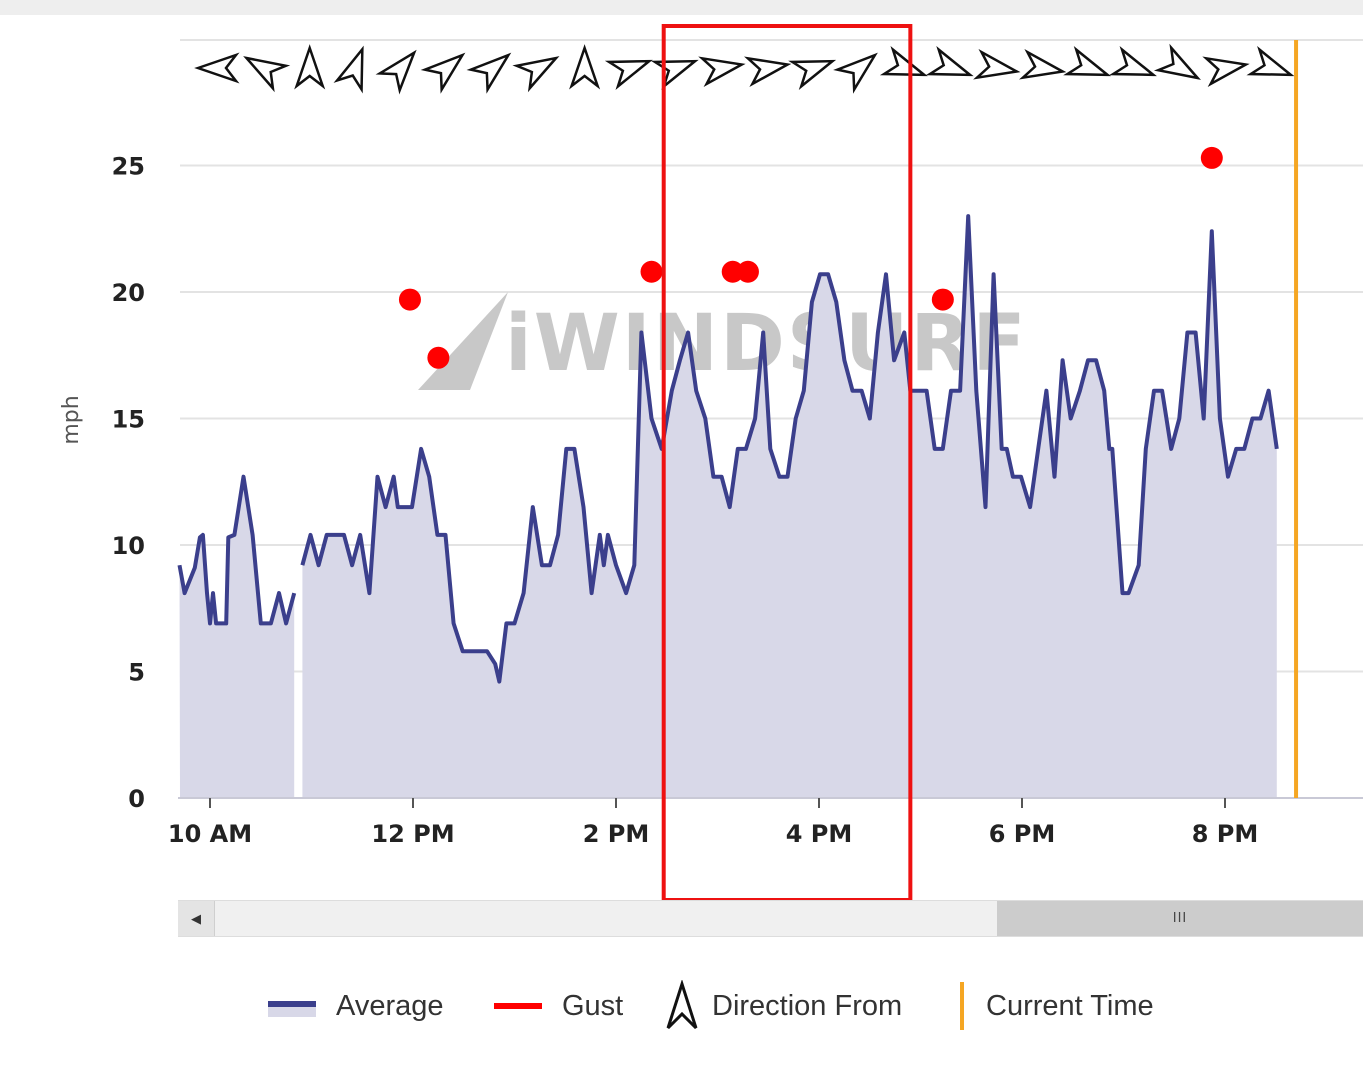 The width and height of the screenshot is (1363, 1087). Describe the element at coordinates (136, 799) in the screenshot. I see `y-tick-label: 0` at that location.